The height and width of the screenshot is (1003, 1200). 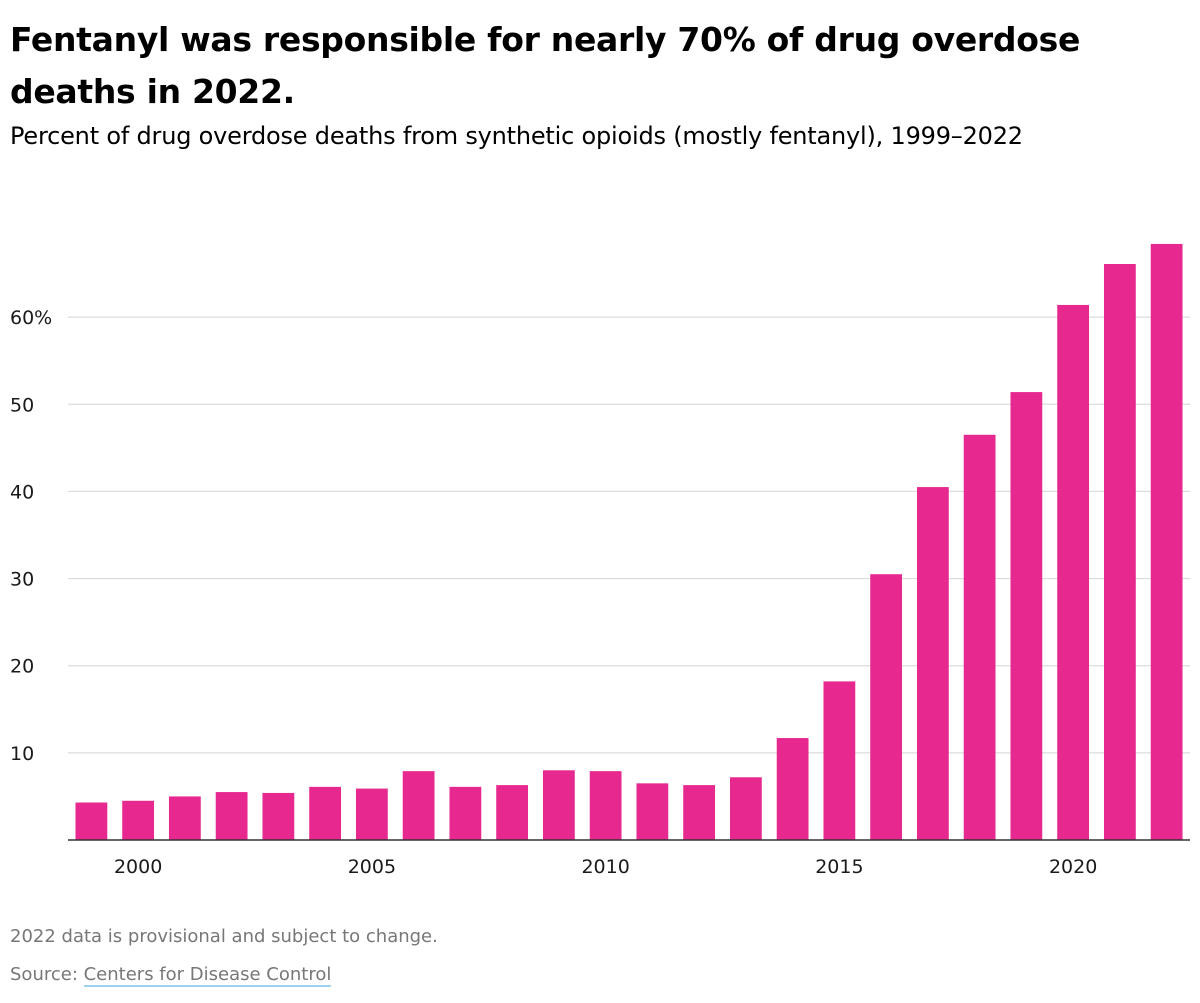 What do you see at coordinates (325, 813) in the screenshot?
I see `bar-2004` at bounding box center [325, 813].